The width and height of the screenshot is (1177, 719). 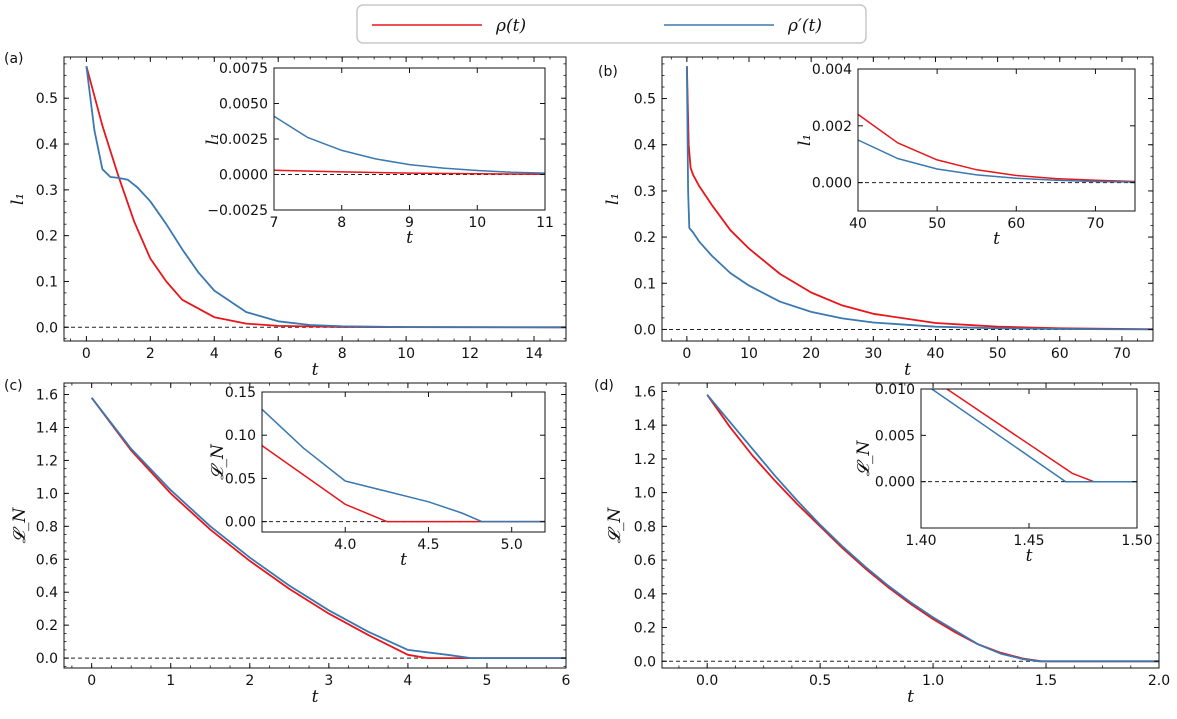 I want to click on panel-a-inset-ytick-label: 0.0050, so click(x=243, y=105).